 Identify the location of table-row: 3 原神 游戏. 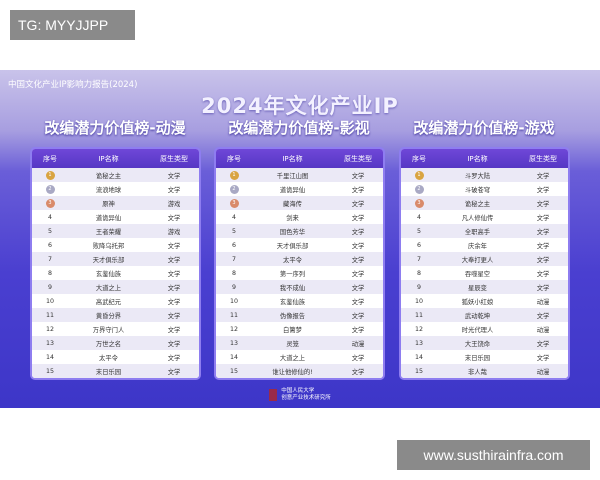
(115, 203).